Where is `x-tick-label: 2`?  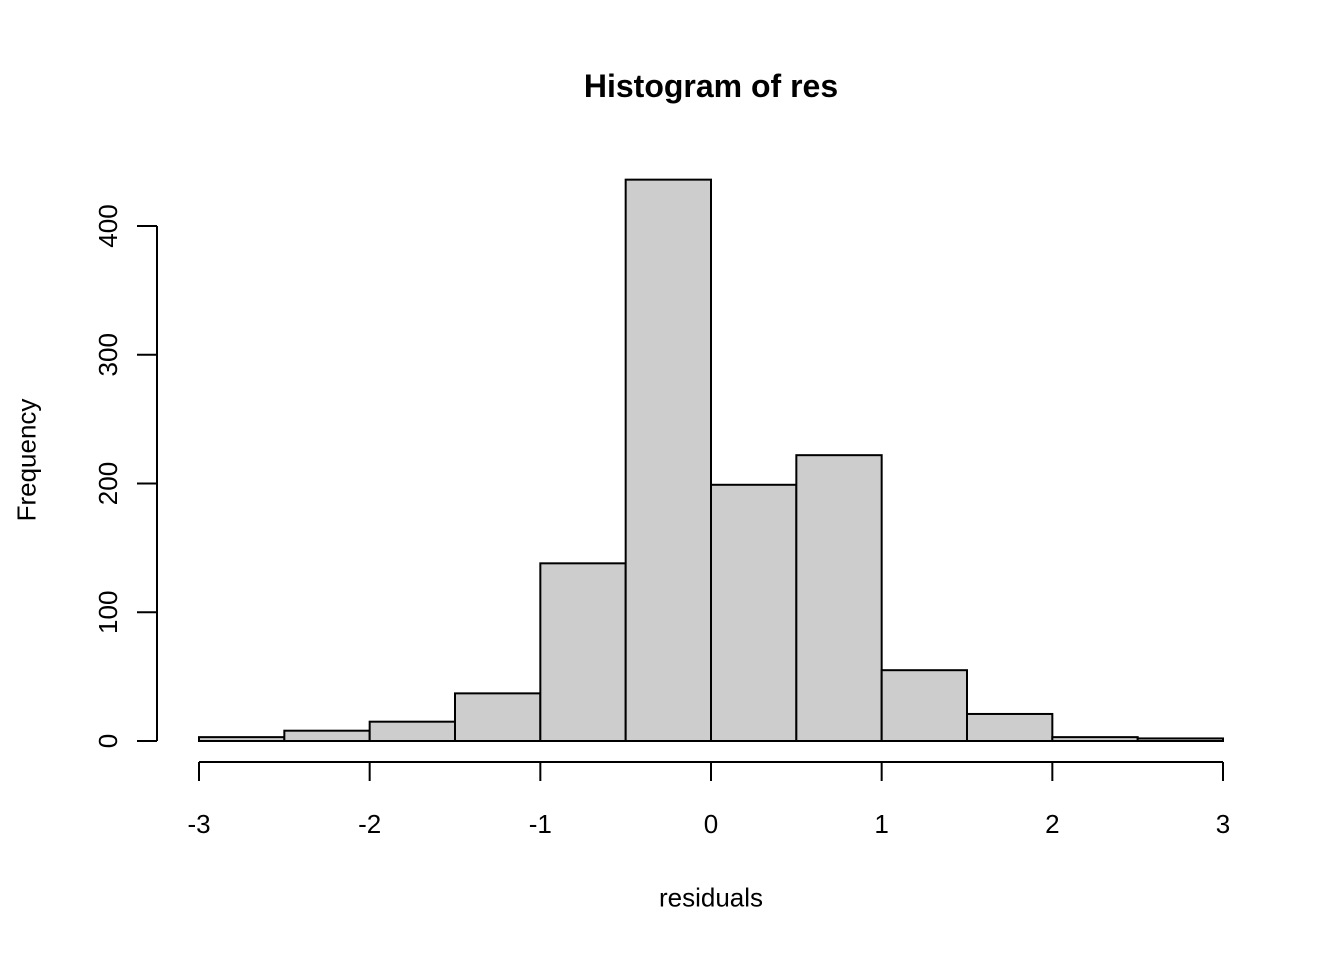
x-tick-label: 2 is located at coordinates (1052, 824).